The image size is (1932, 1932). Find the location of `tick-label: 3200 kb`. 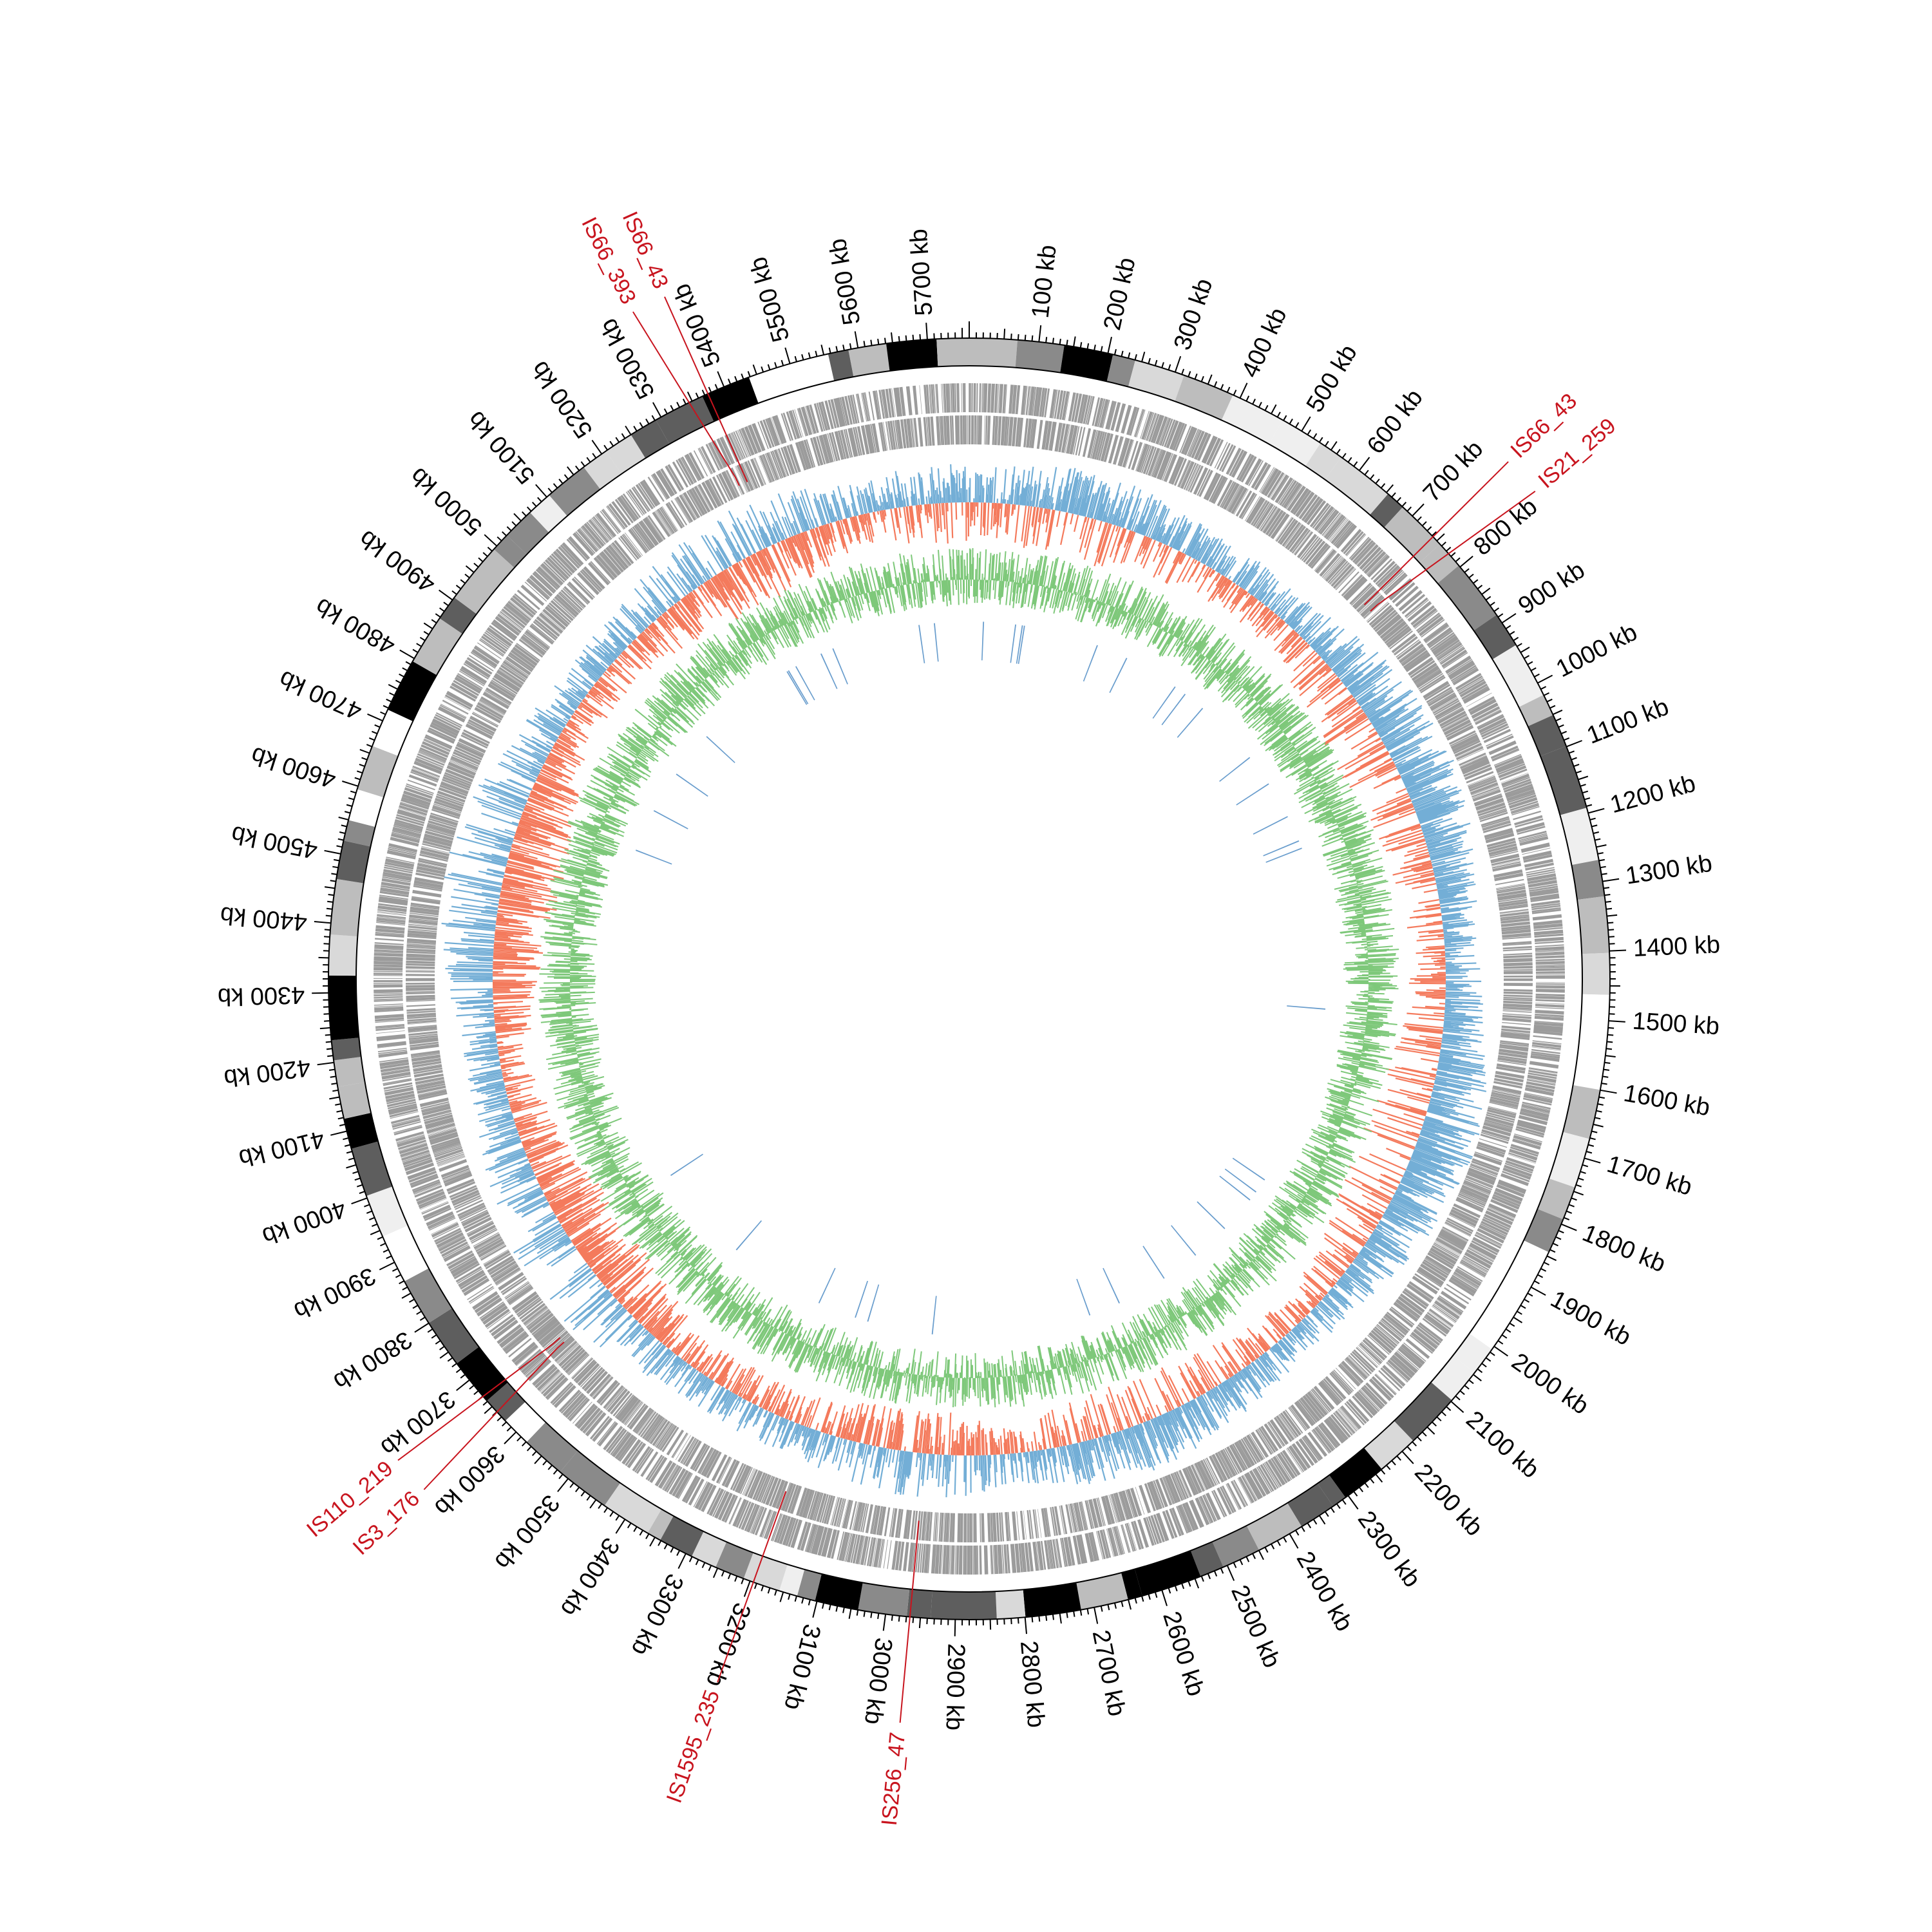

tick-label: 3200 kb is located at coordinates (728, 1644).